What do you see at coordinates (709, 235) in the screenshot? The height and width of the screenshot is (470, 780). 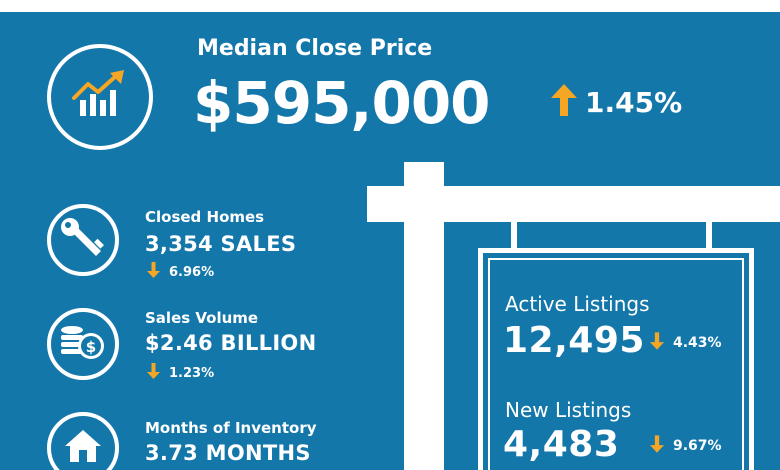 I see `sign-chain-right` at bounding box center [709, 235].